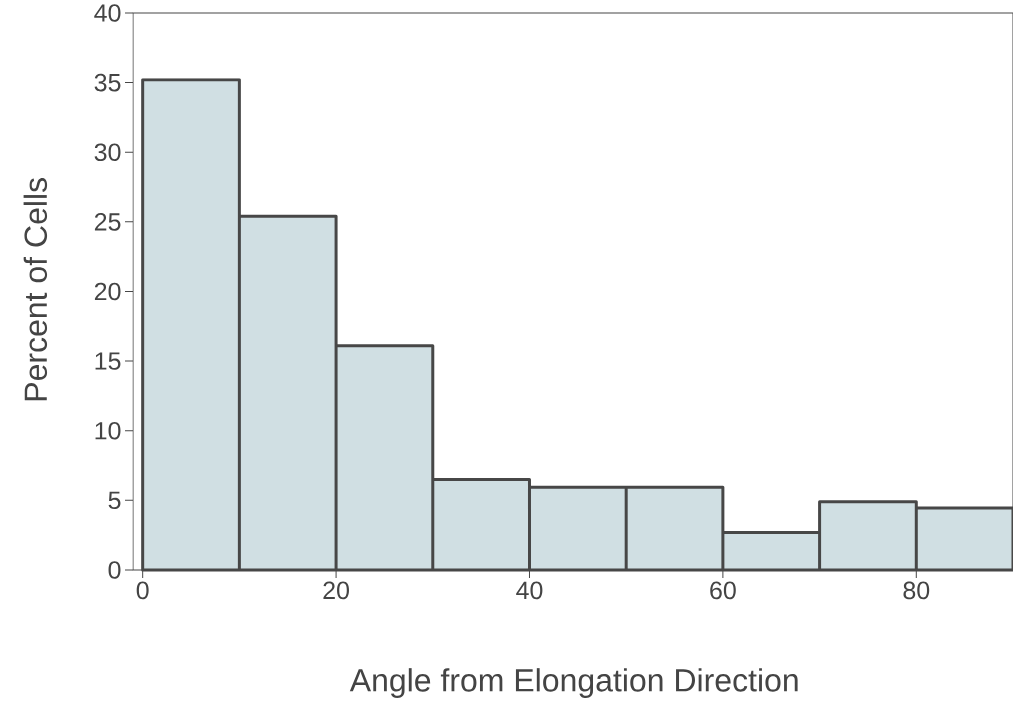 Image resolution: width=1013 pixels, height=708 pixels. I want to click on y-tick-label: 5, so click(114, 500).